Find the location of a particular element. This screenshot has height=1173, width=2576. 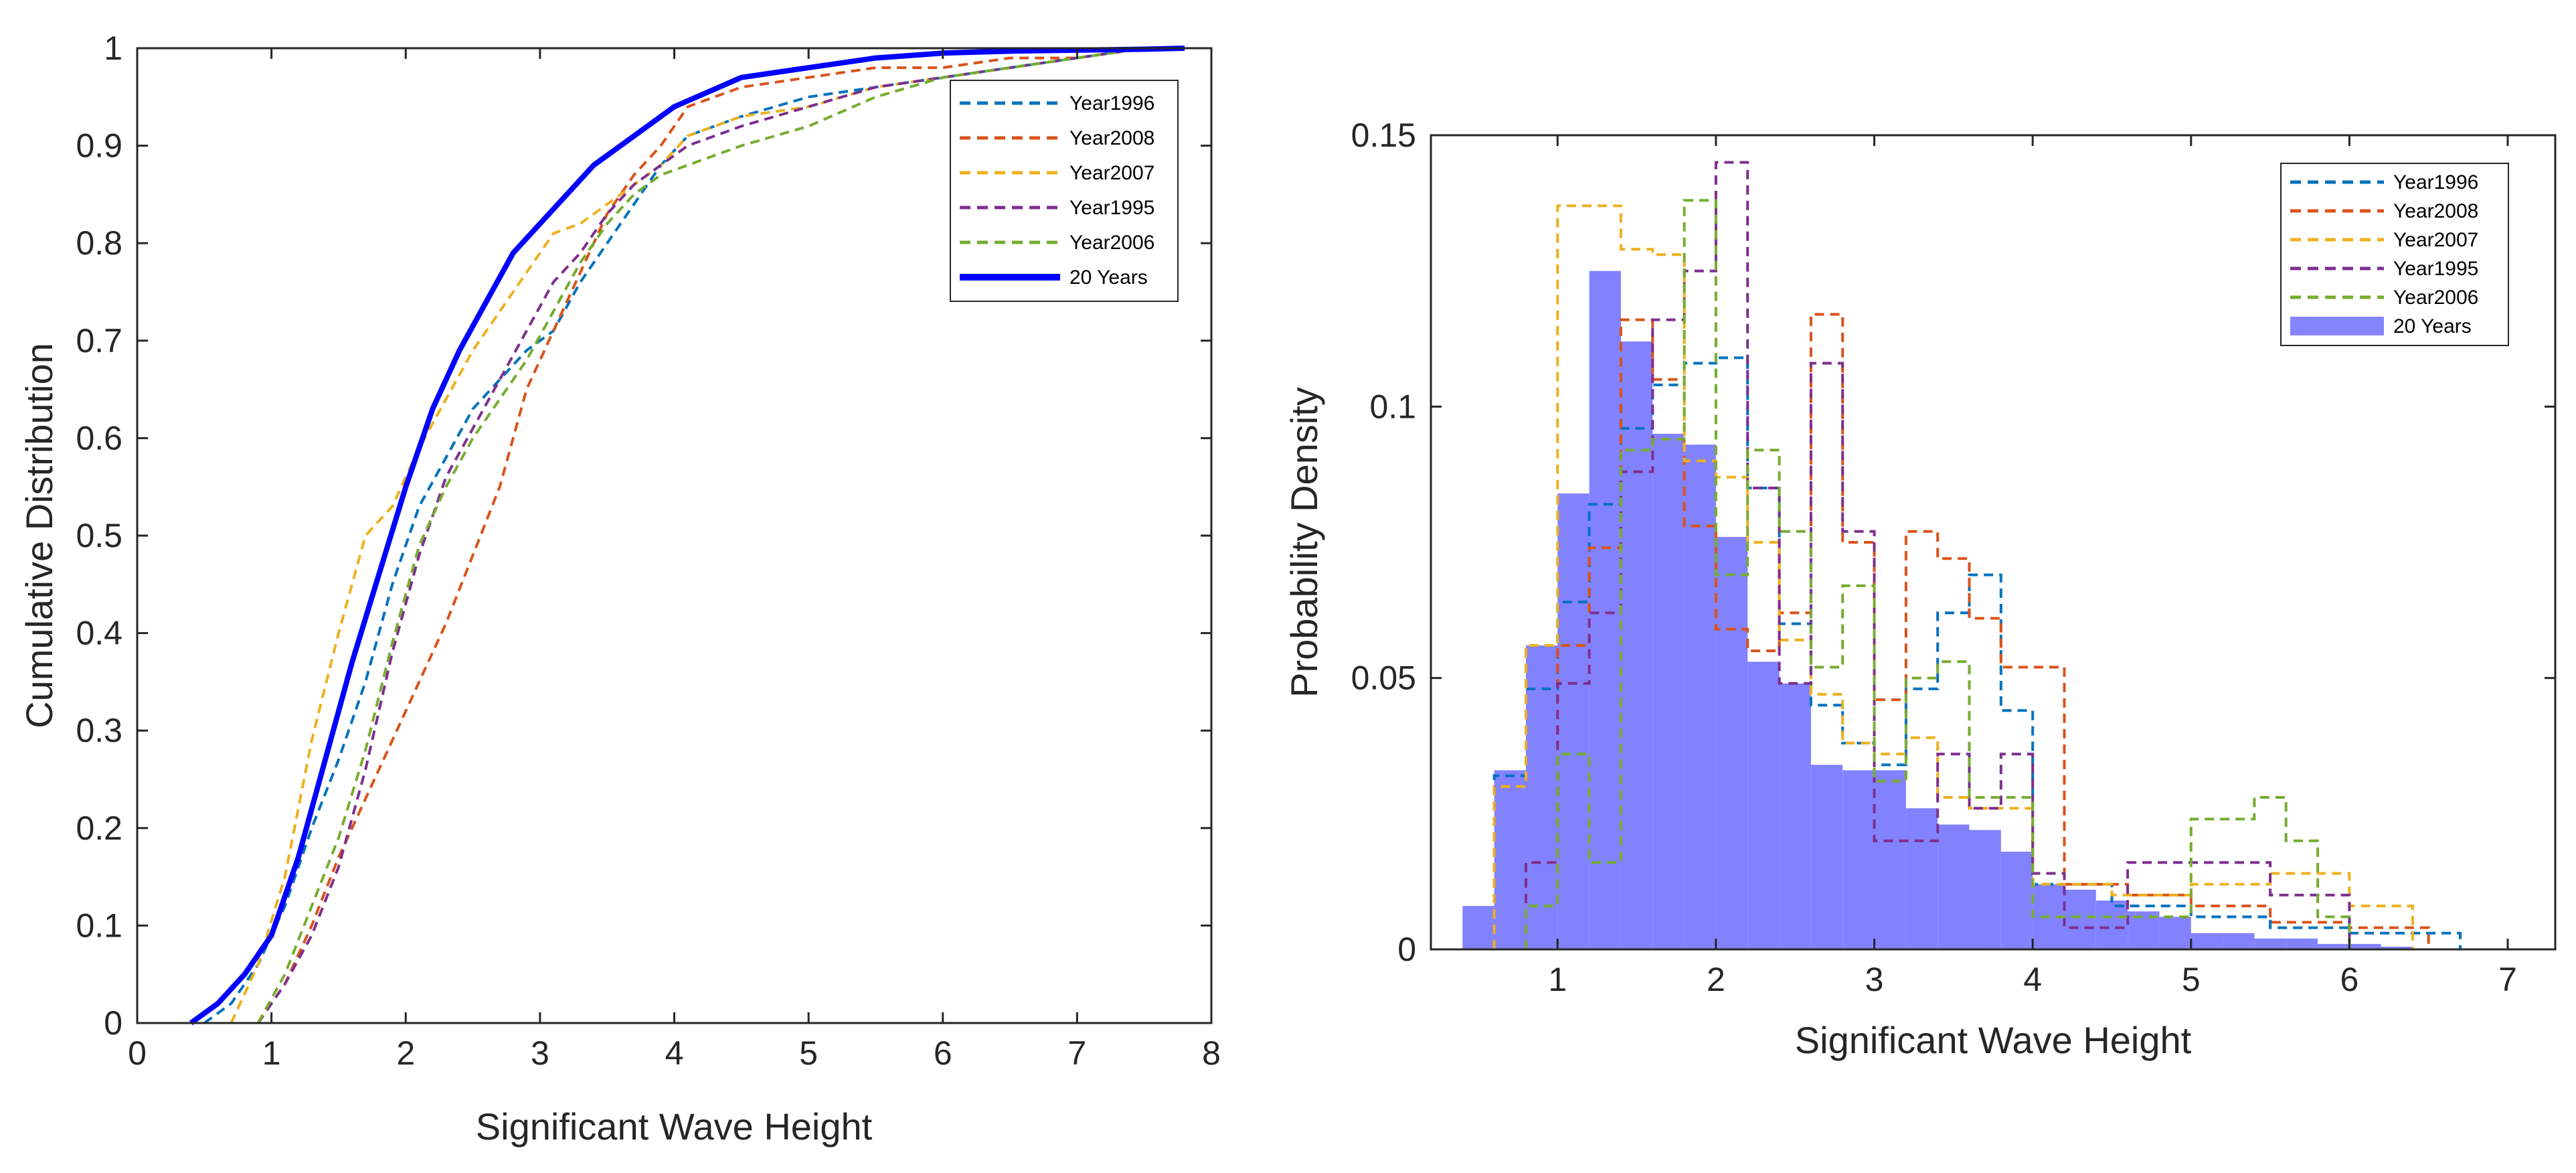

cdf-ytick-label: 0.6 is located at coordinates (99, 438).